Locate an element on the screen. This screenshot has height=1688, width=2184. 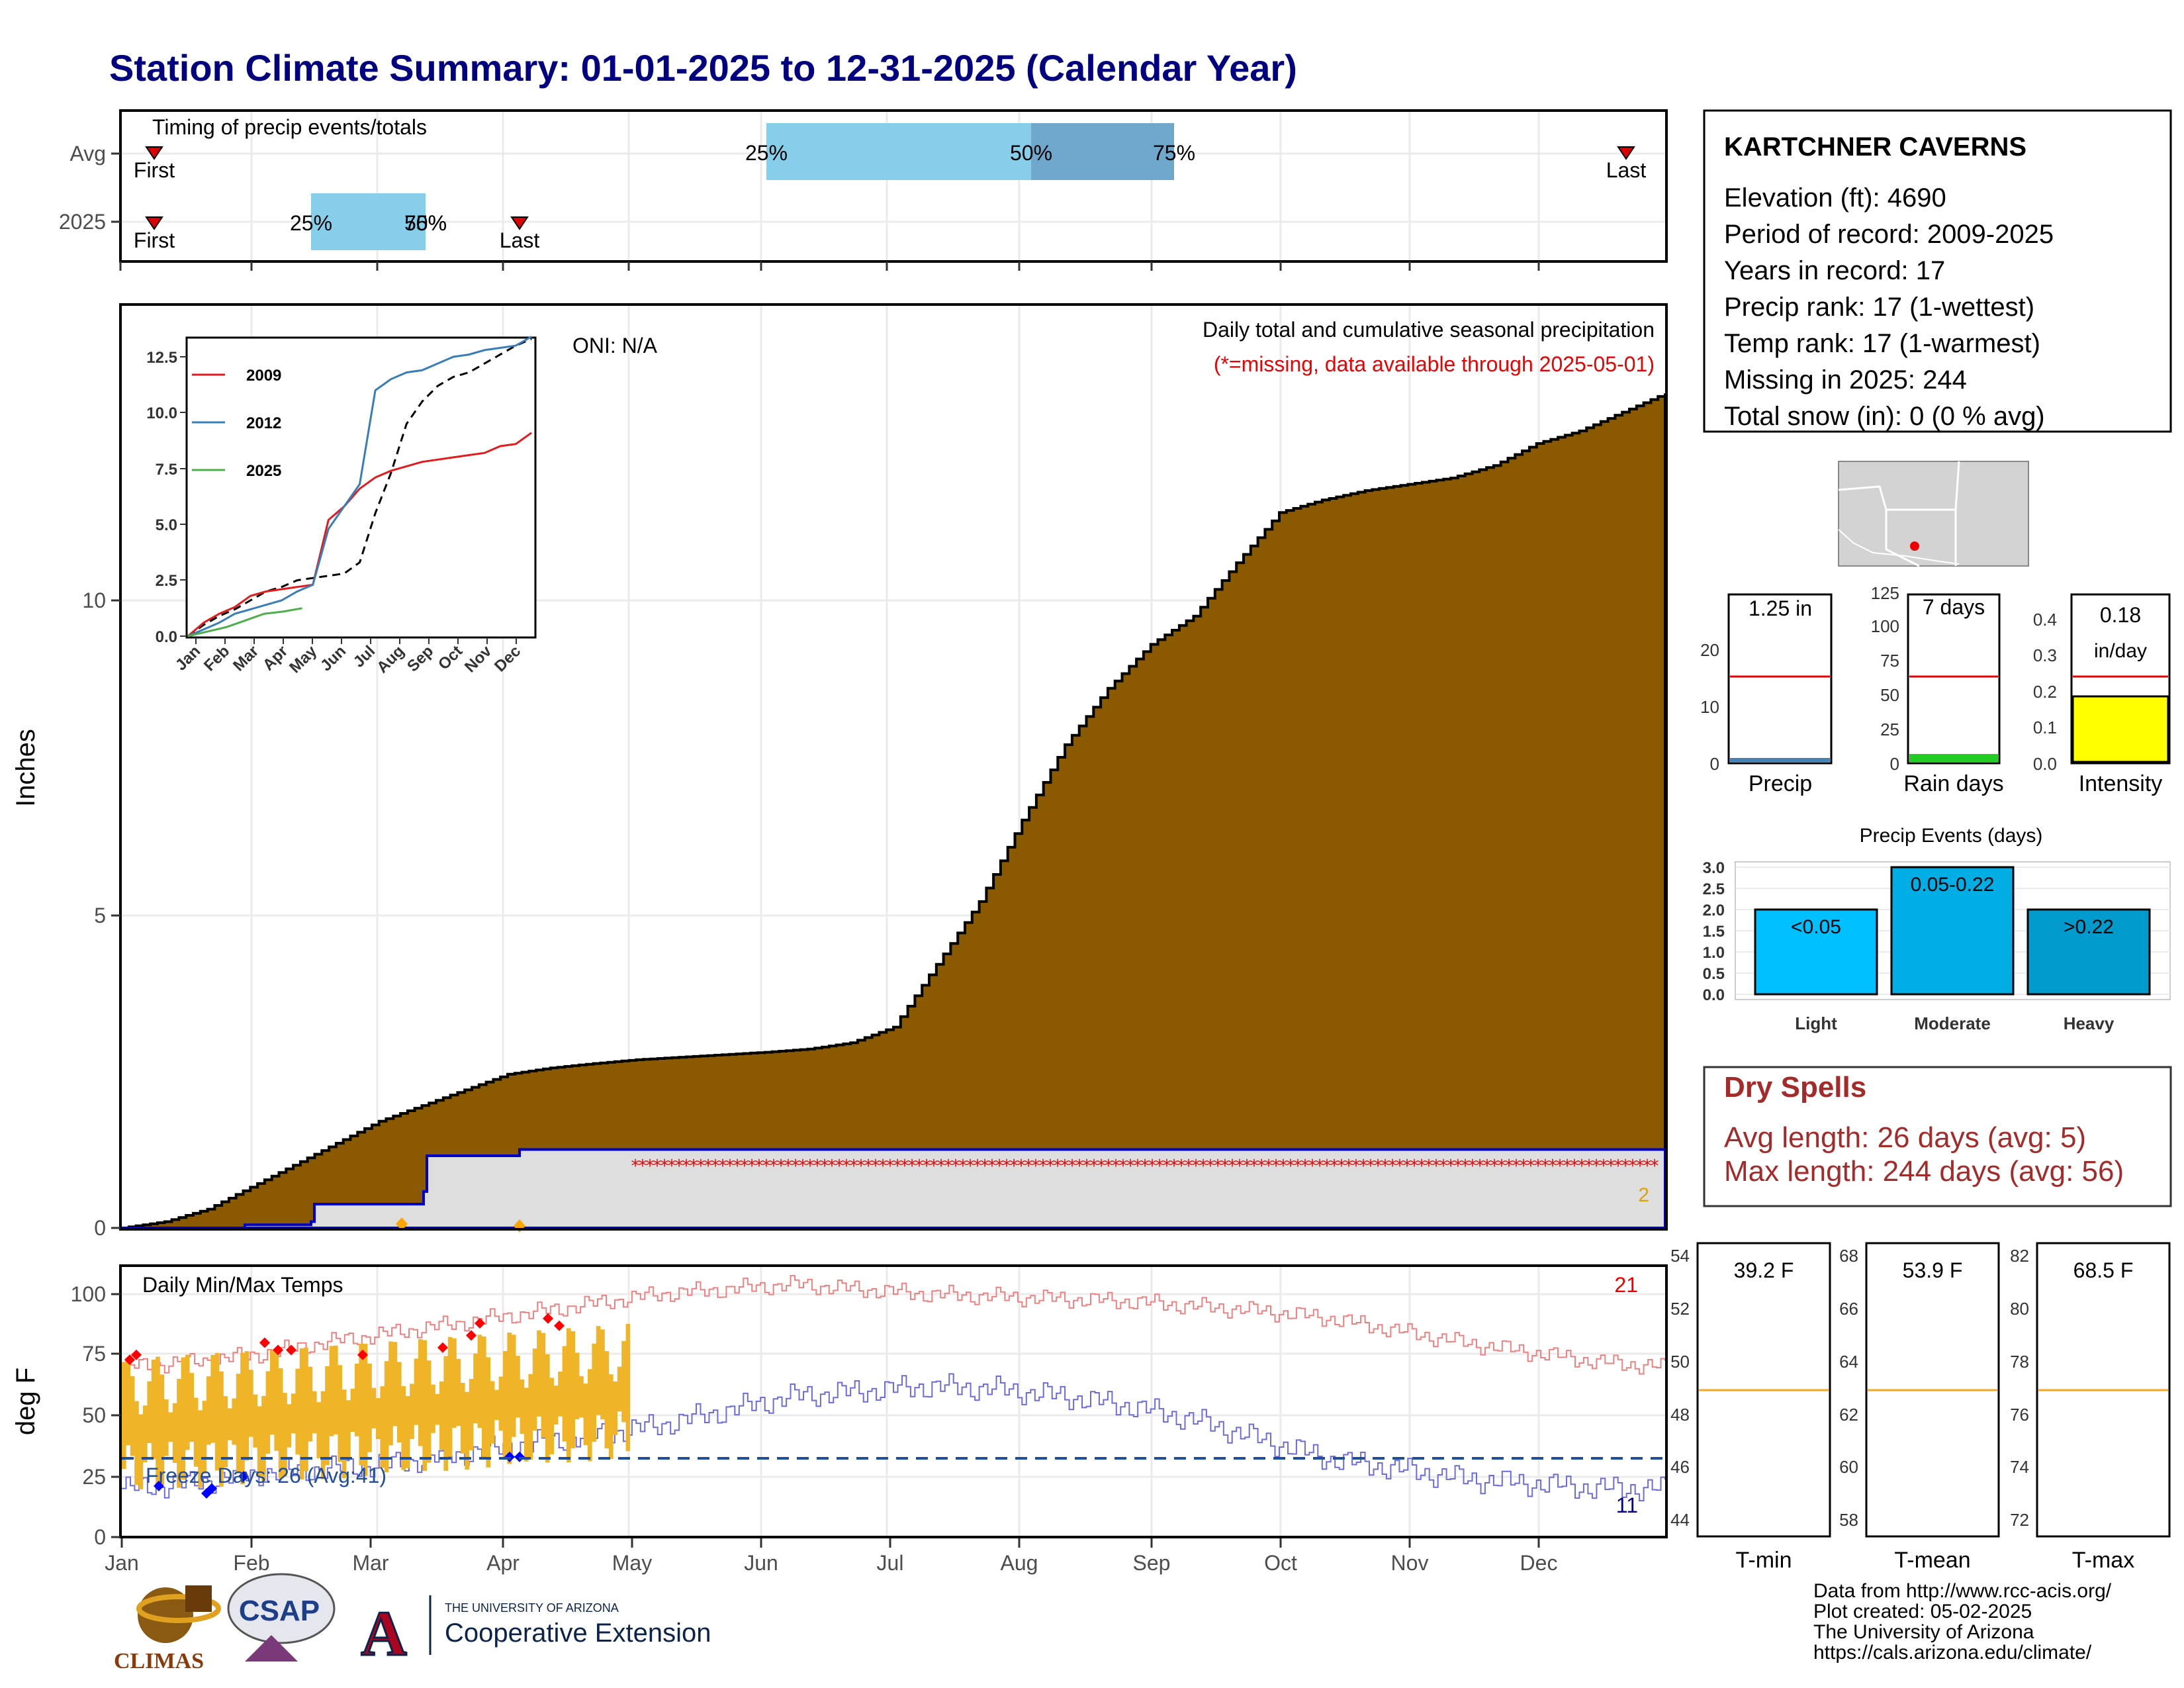
climas-text: CLIMAS is located at coordinates (159, 1661).